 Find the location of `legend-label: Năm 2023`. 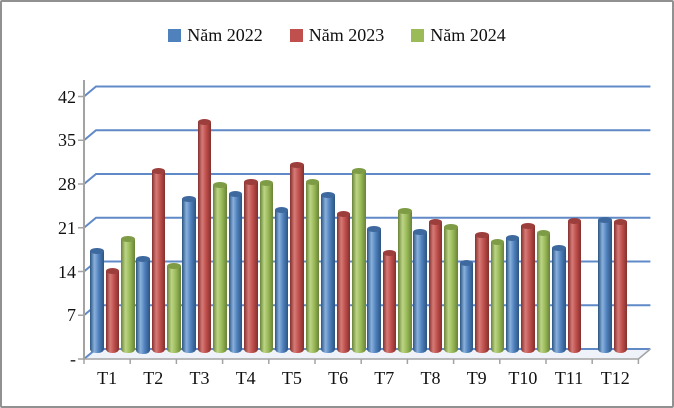

legend-label: Năm 2023 is located at coordinates (346, 35).